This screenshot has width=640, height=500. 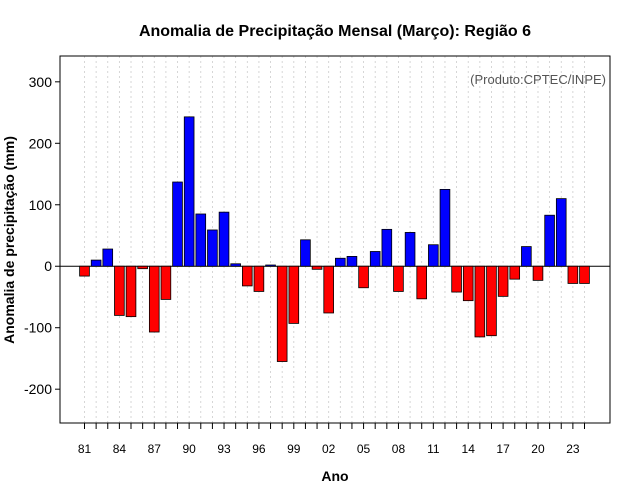 What do you see at coordinates (166, 282) in the screenshot?
I see `bar-1988` at bounding box center [166, 282].